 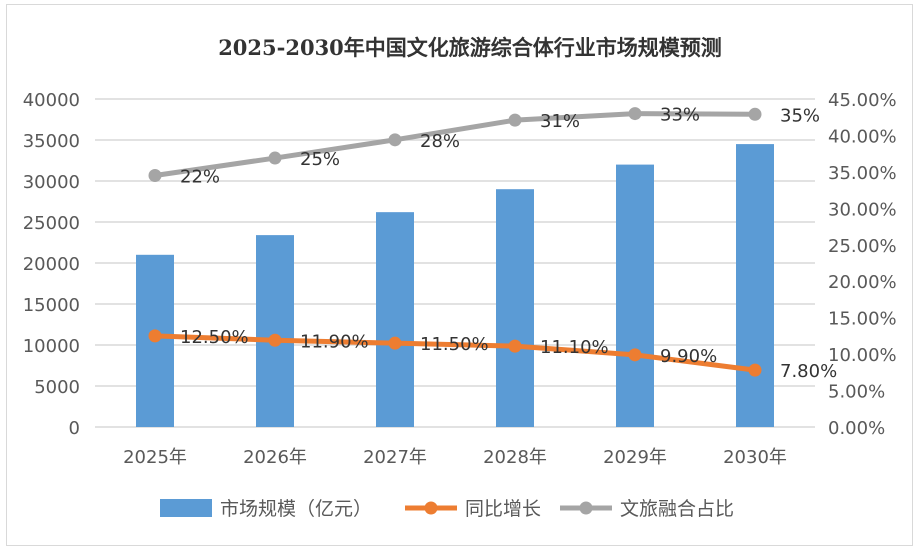 What do you see at coordinates (214, 337) in the screenshot?
I see `data-label: 12.50%` at bounding box center [214, 337].